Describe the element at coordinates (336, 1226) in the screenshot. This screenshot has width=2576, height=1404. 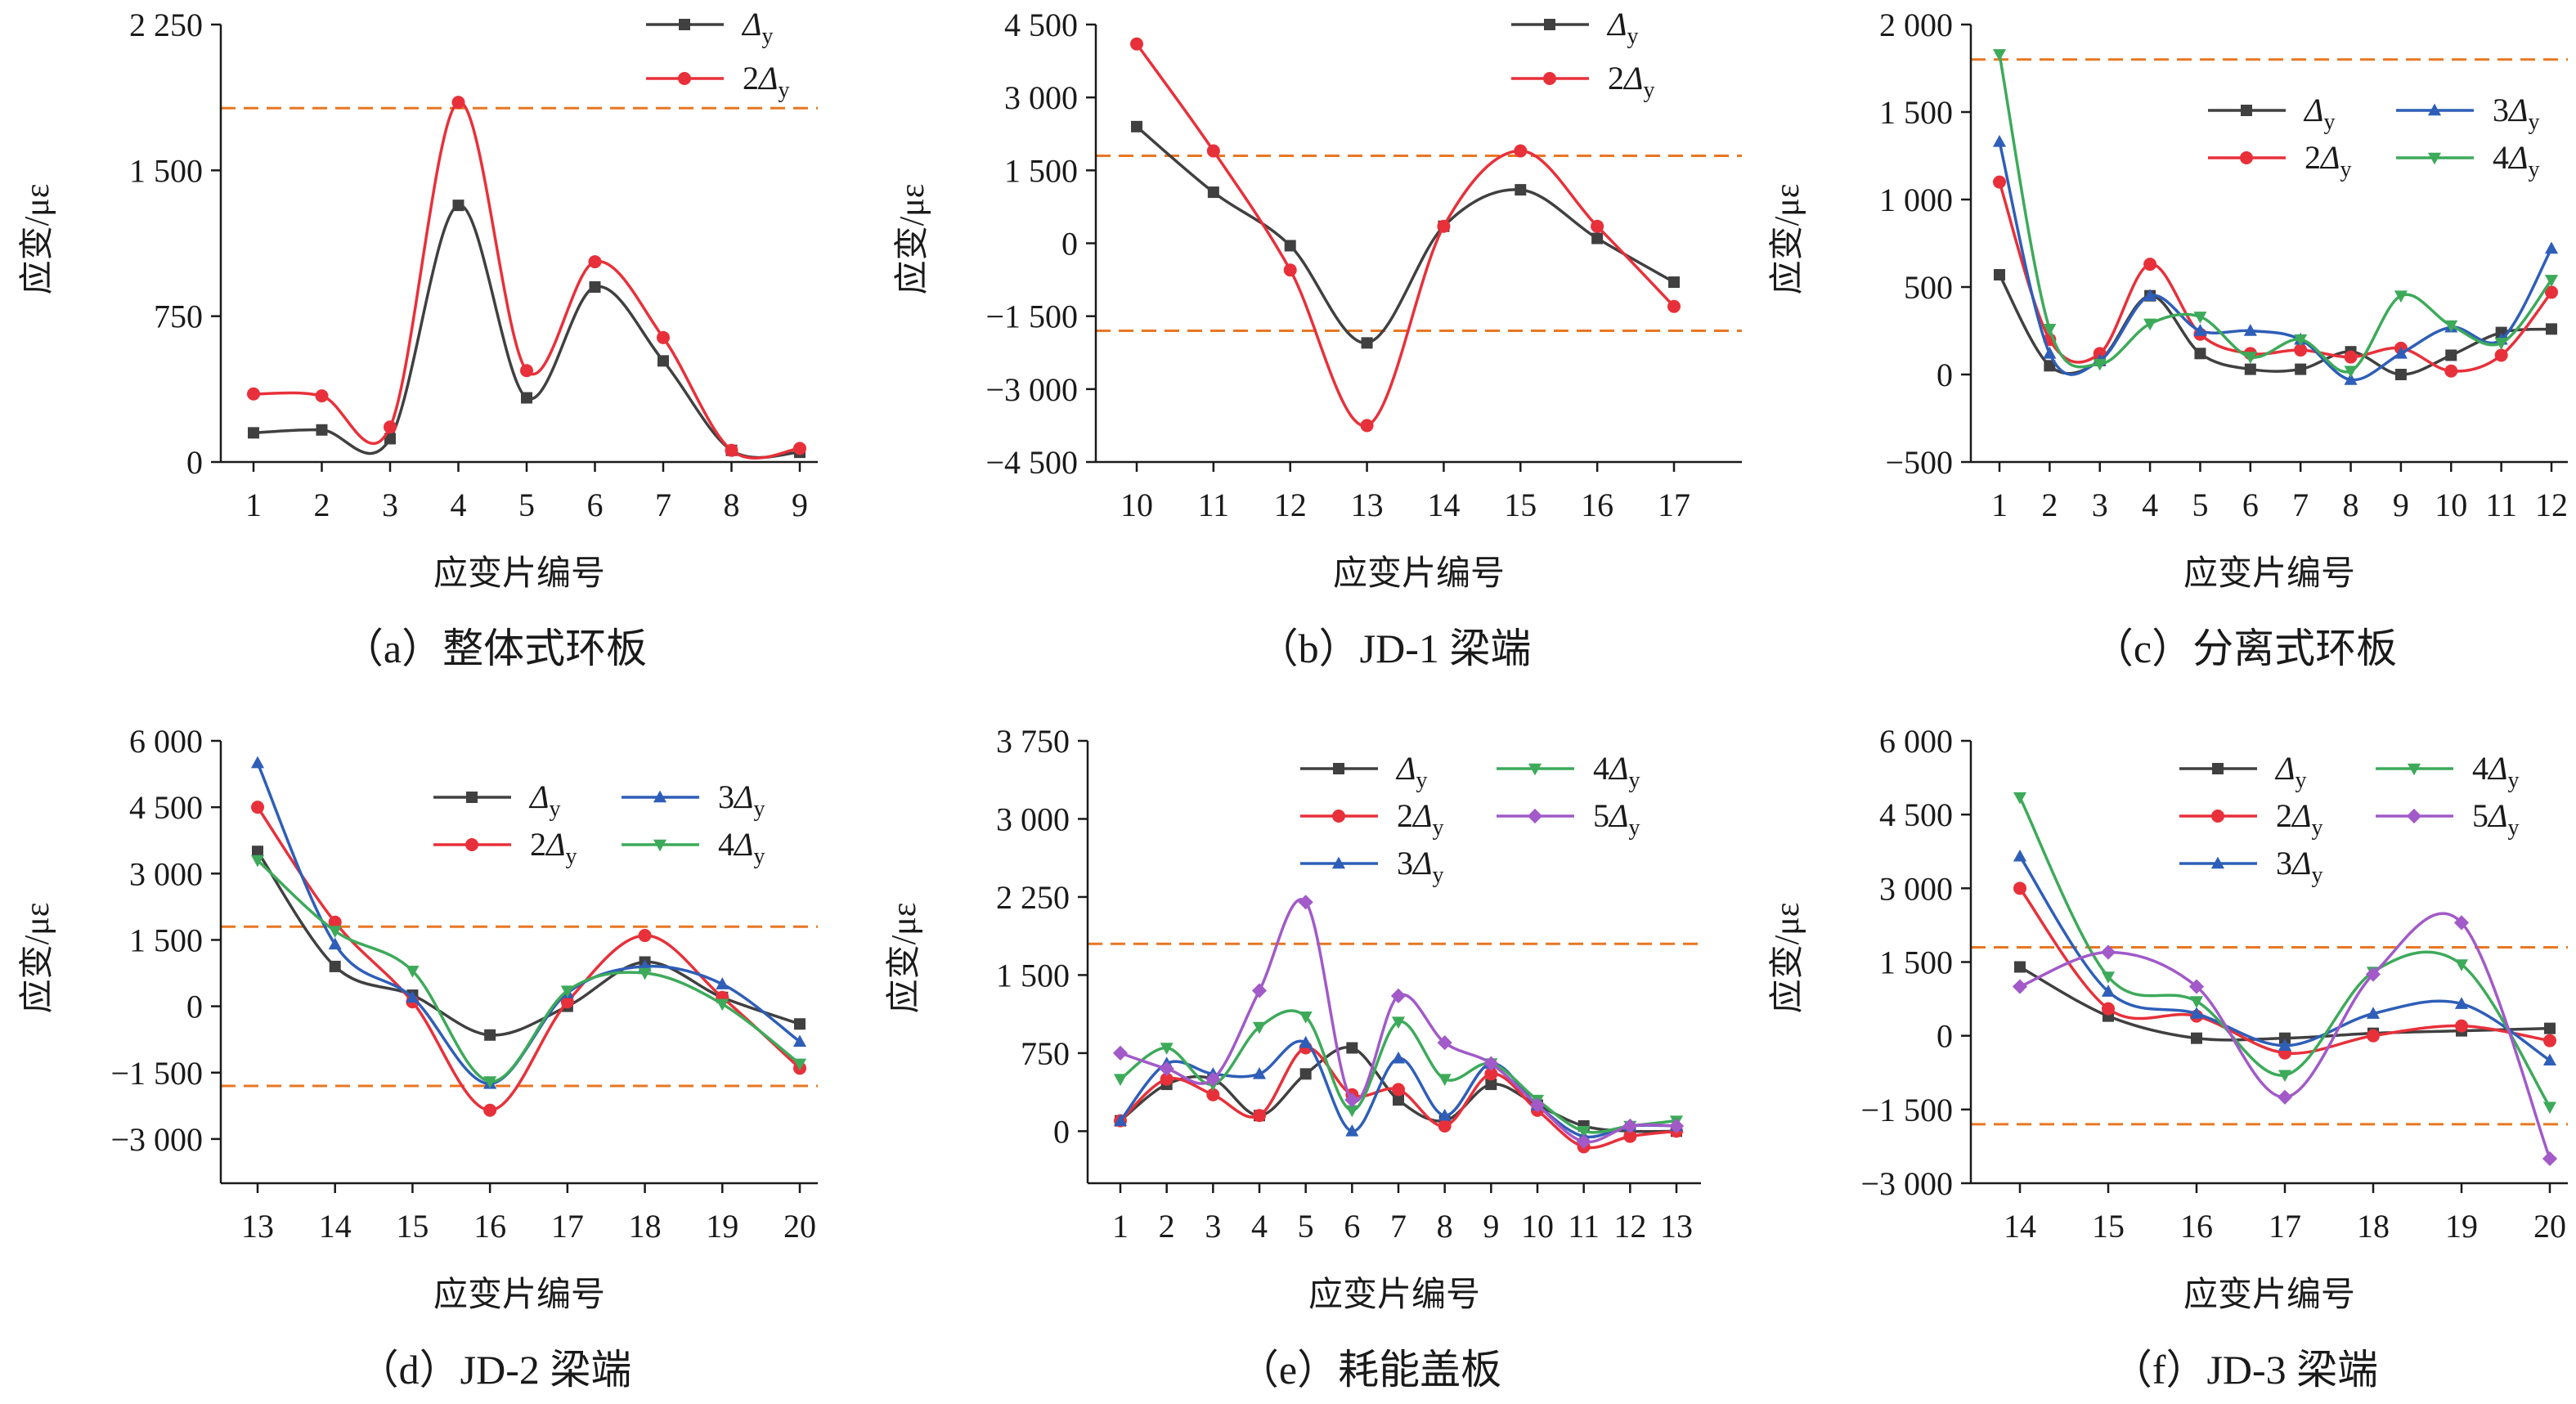
I see `x-tick-label: 14` at that location.